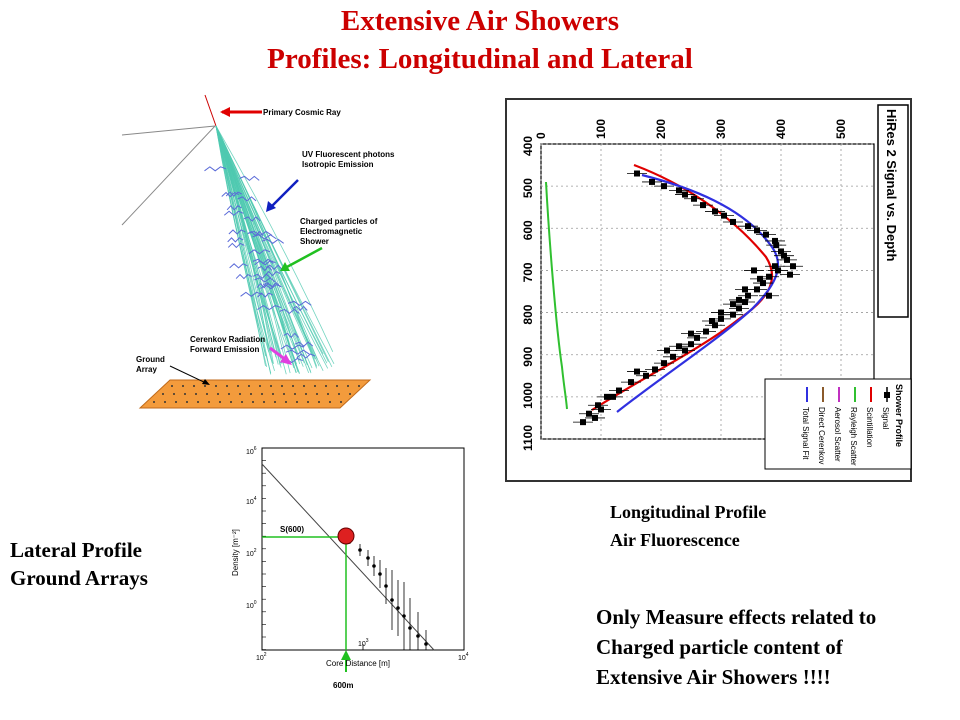 Image resolution: width=960 pixels, height=720 pixels. I want to click on ground-detectors, so click(256, 394).